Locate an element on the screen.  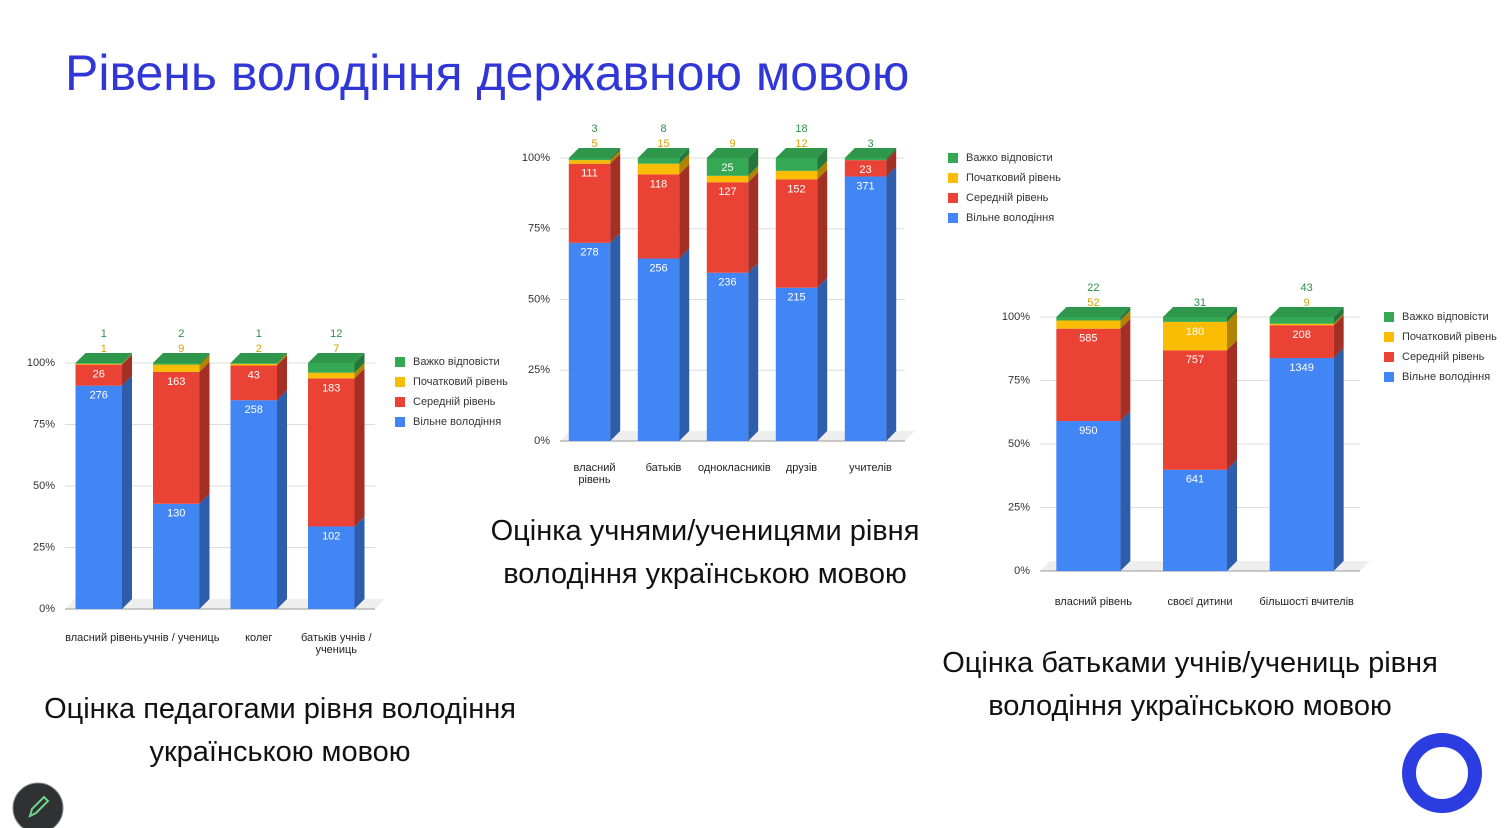
data-label: 7 is located at coordinates (336, 349).